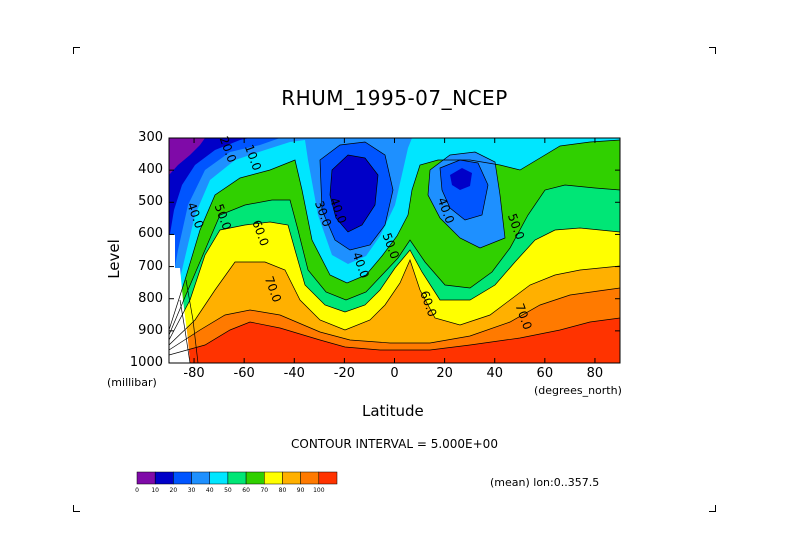 The height and width of the screenshot is (558, 789). I want to click on colorbar-tick-label: 0, so click(137, 490).